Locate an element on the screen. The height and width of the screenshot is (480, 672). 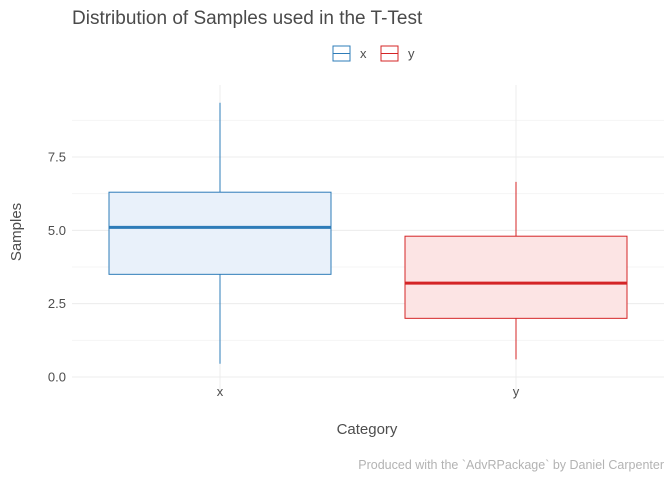
y-tick-label: 2.5 is located at coordinates (57, 303).